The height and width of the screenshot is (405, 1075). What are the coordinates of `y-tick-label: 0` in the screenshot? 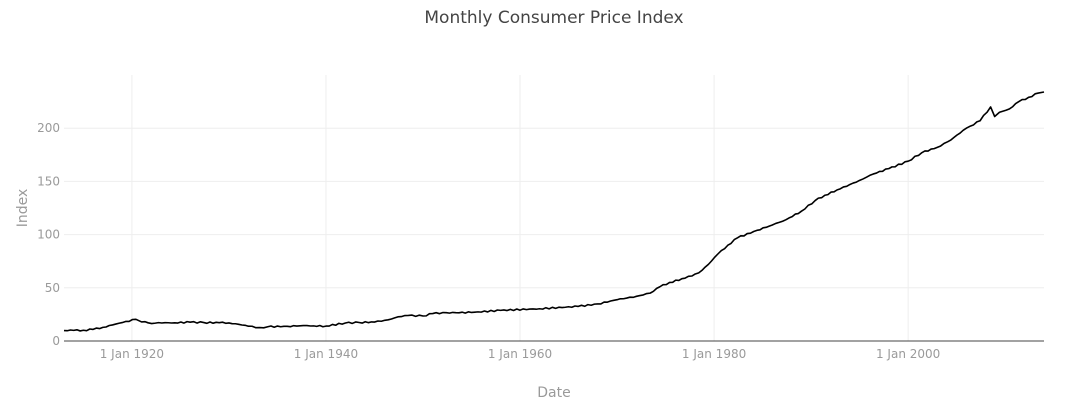 It's located at (56, 341).